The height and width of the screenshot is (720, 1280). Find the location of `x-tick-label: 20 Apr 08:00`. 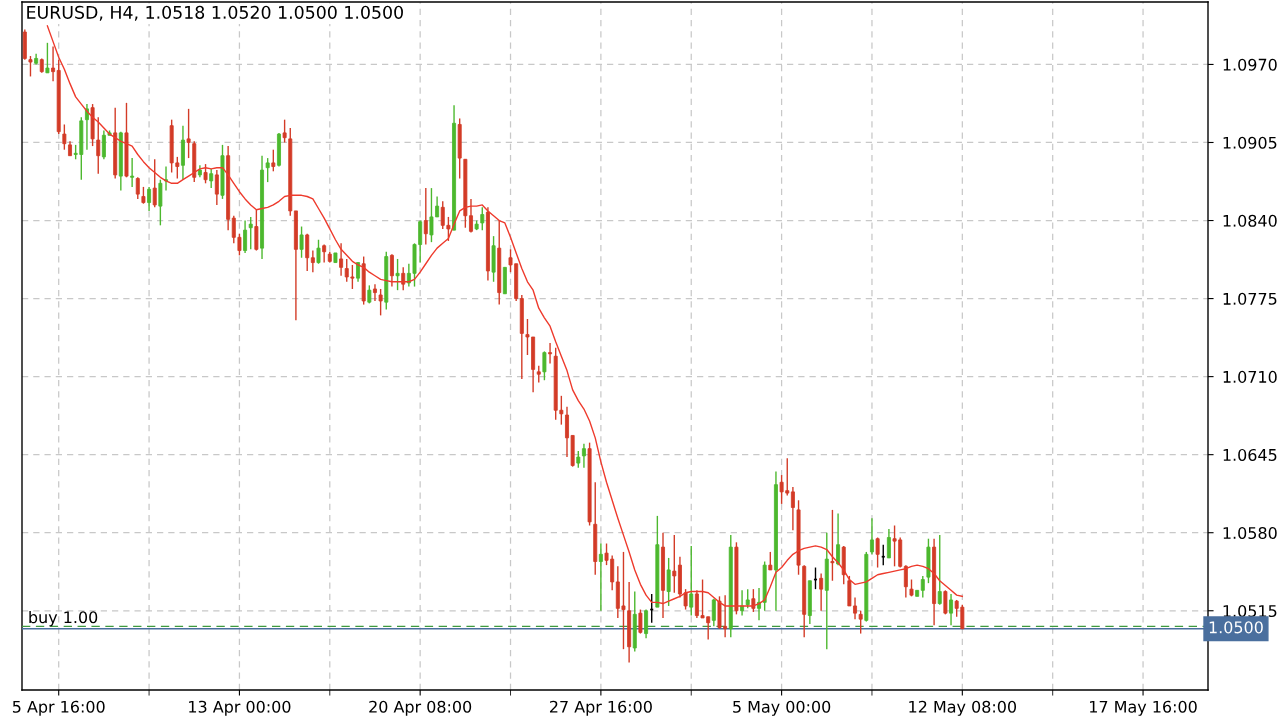

x-tick-label: 20 Apr 08:00 is located at coordinates (420, 708).